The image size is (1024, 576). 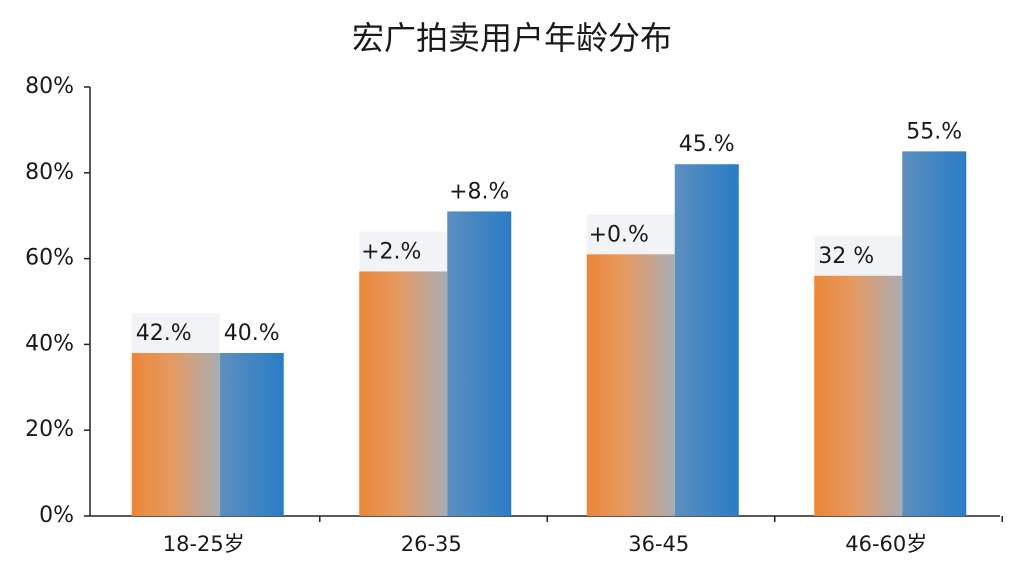 What do you see at coordinates (56, 515) in the screenshot?
I see `y-tick-label: 0%` at bounding box center [56, 515].